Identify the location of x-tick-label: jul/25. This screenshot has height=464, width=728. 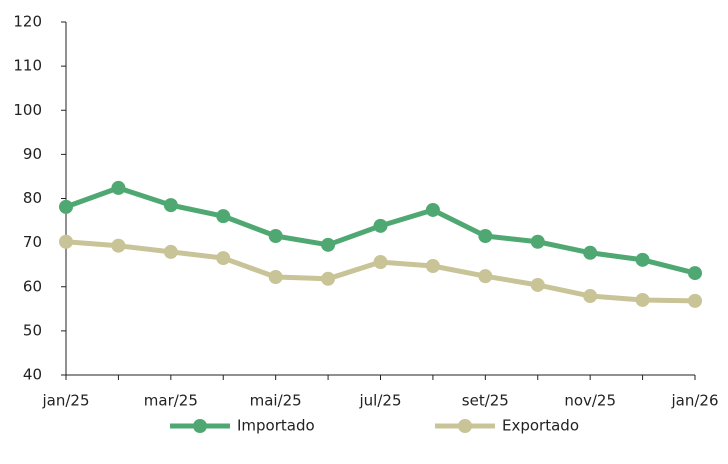
(380, 401).